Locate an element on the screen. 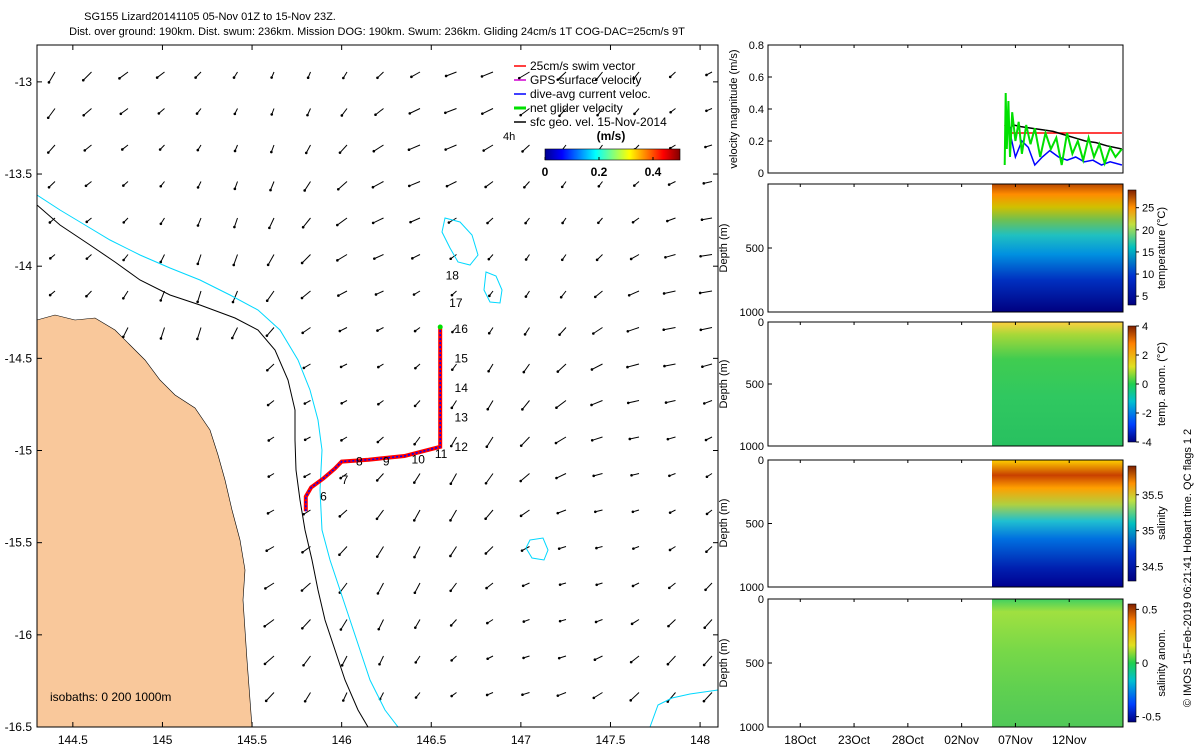 Image resolution: width=1200 pixels, height=750 pixels. salinity-ylabel: Depth (m) is located at coordinates (724, 523).